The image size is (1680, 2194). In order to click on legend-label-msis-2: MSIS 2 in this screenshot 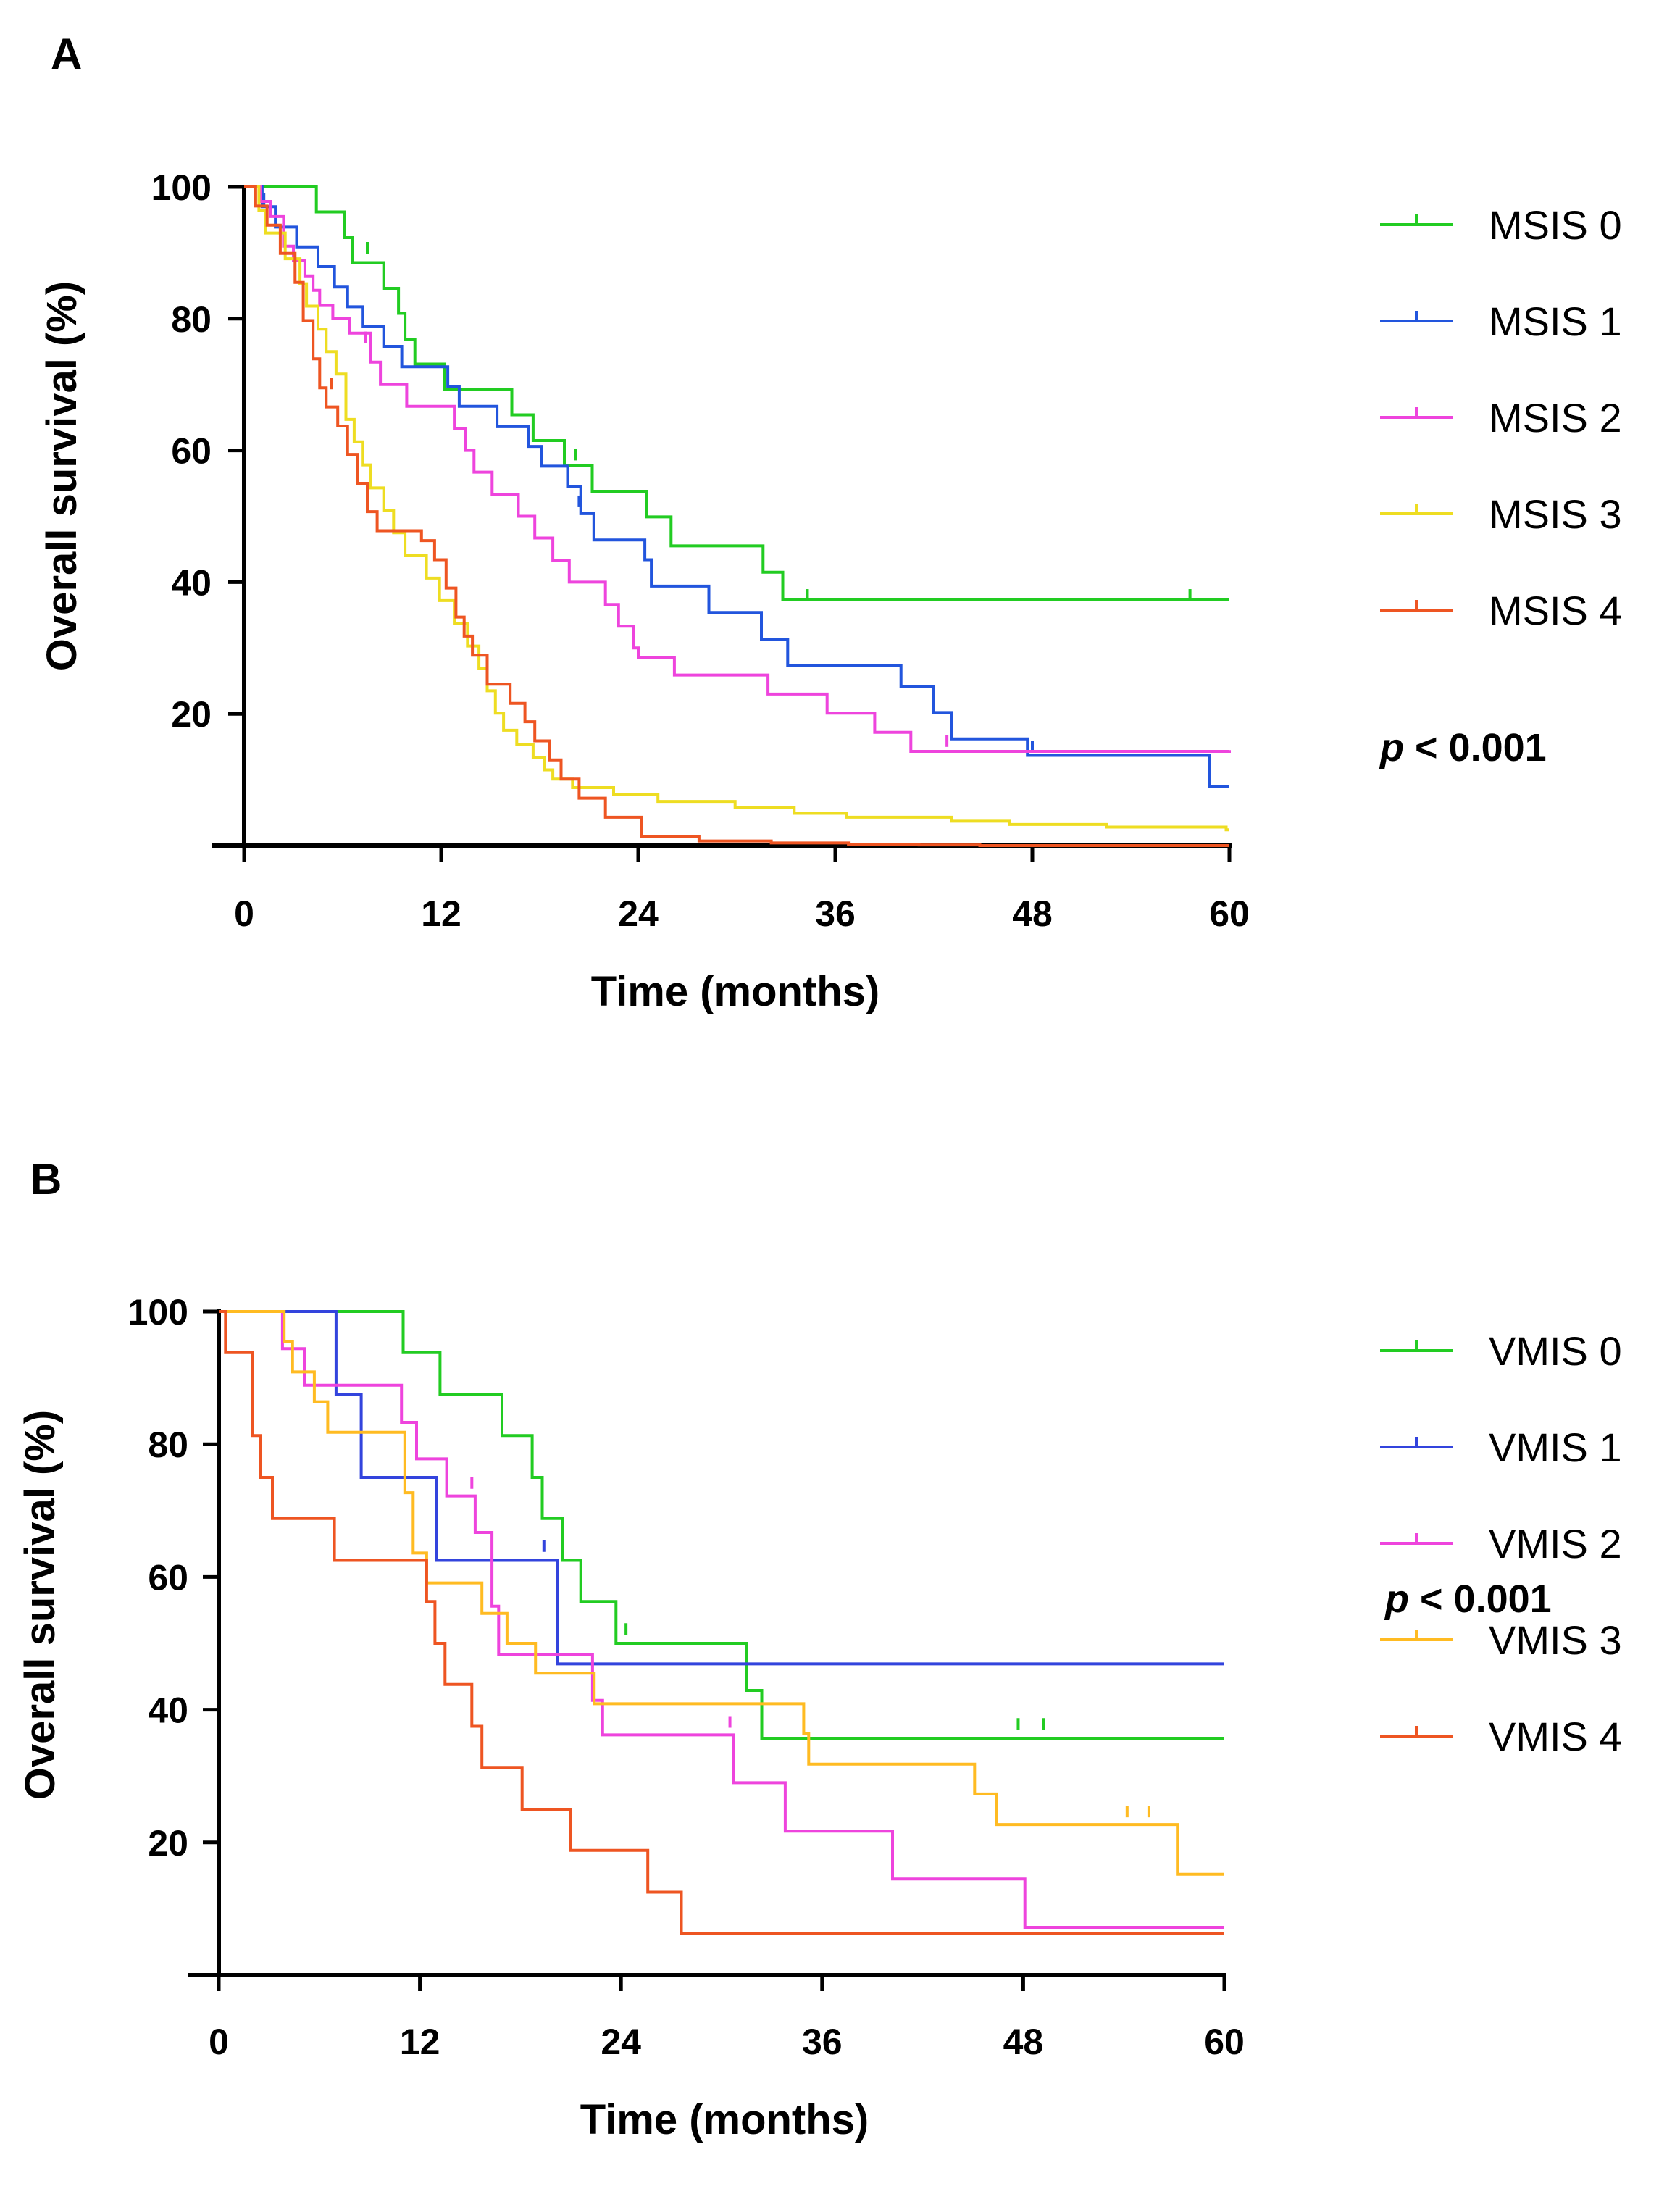, I will do `click(1555, 418)`.